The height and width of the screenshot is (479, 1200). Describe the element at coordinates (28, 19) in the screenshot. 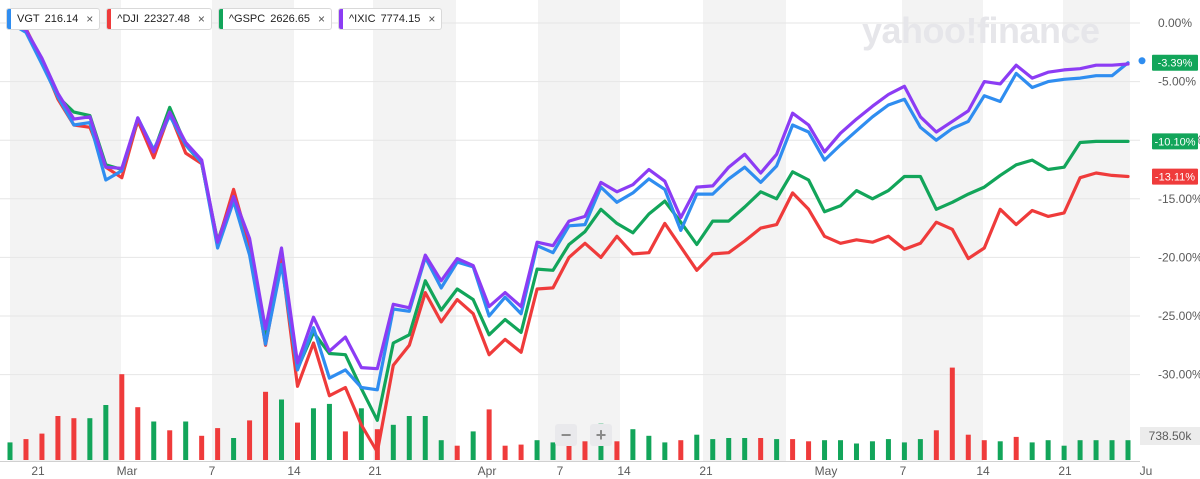

I see `legend-symbol: VGT` at that location.